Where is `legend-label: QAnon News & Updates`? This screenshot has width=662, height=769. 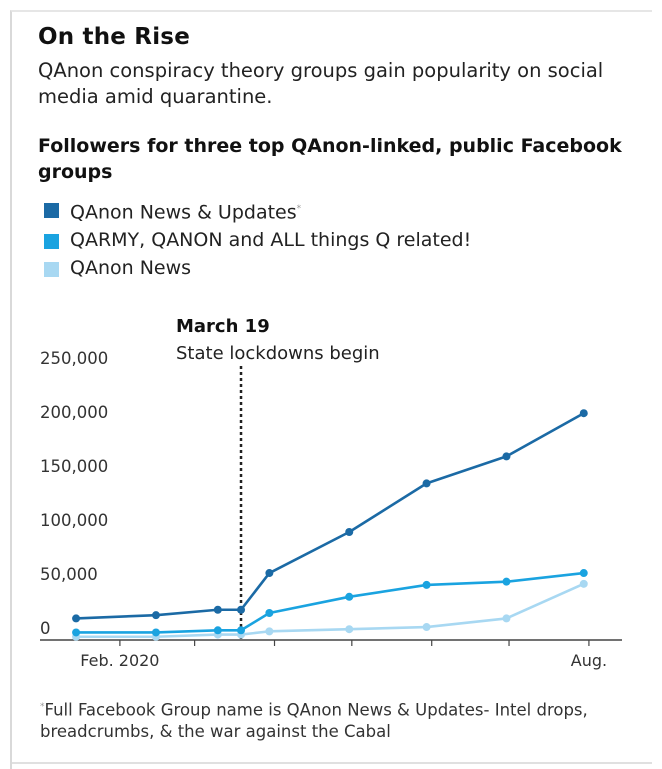
legend-label: QAnon News & Updates is located at coordinates (183, 212).